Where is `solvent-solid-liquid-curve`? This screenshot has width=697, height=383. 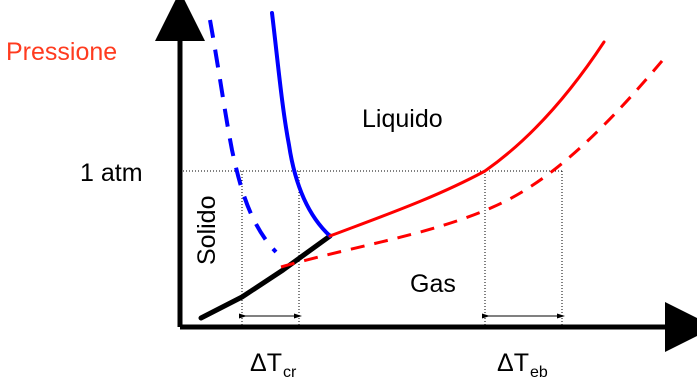 solvent-solid-liquid-curve is located at coordinates (301, 124).